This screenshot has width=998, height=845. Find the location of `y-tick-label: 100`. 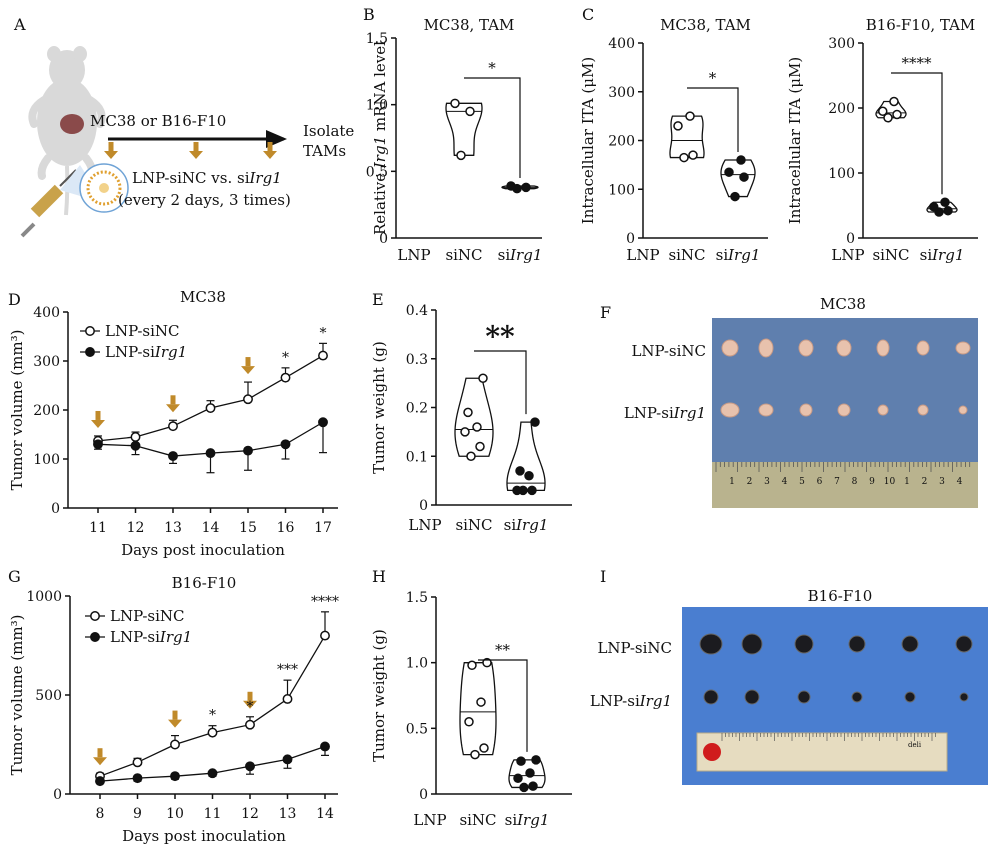

y-tick-label: 100 is located at coordinates (841, 174).